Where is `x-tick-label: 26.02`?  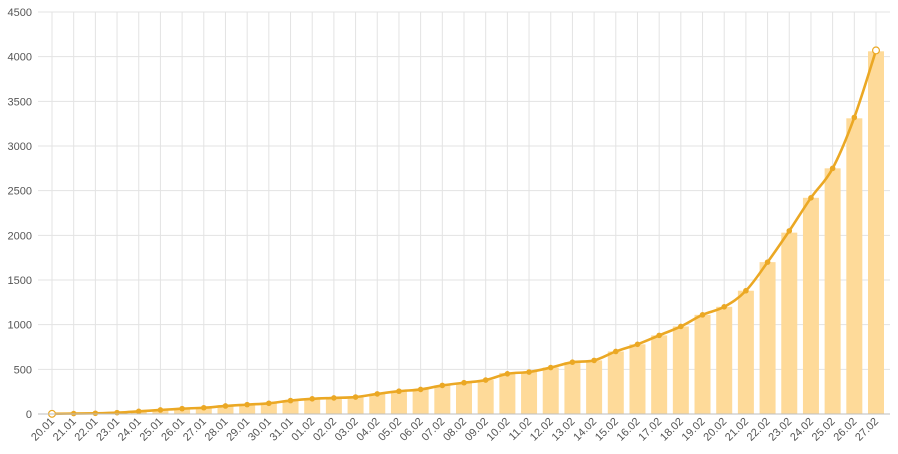 x-tick-label: 26.02 is located at coordinates (845, 430).